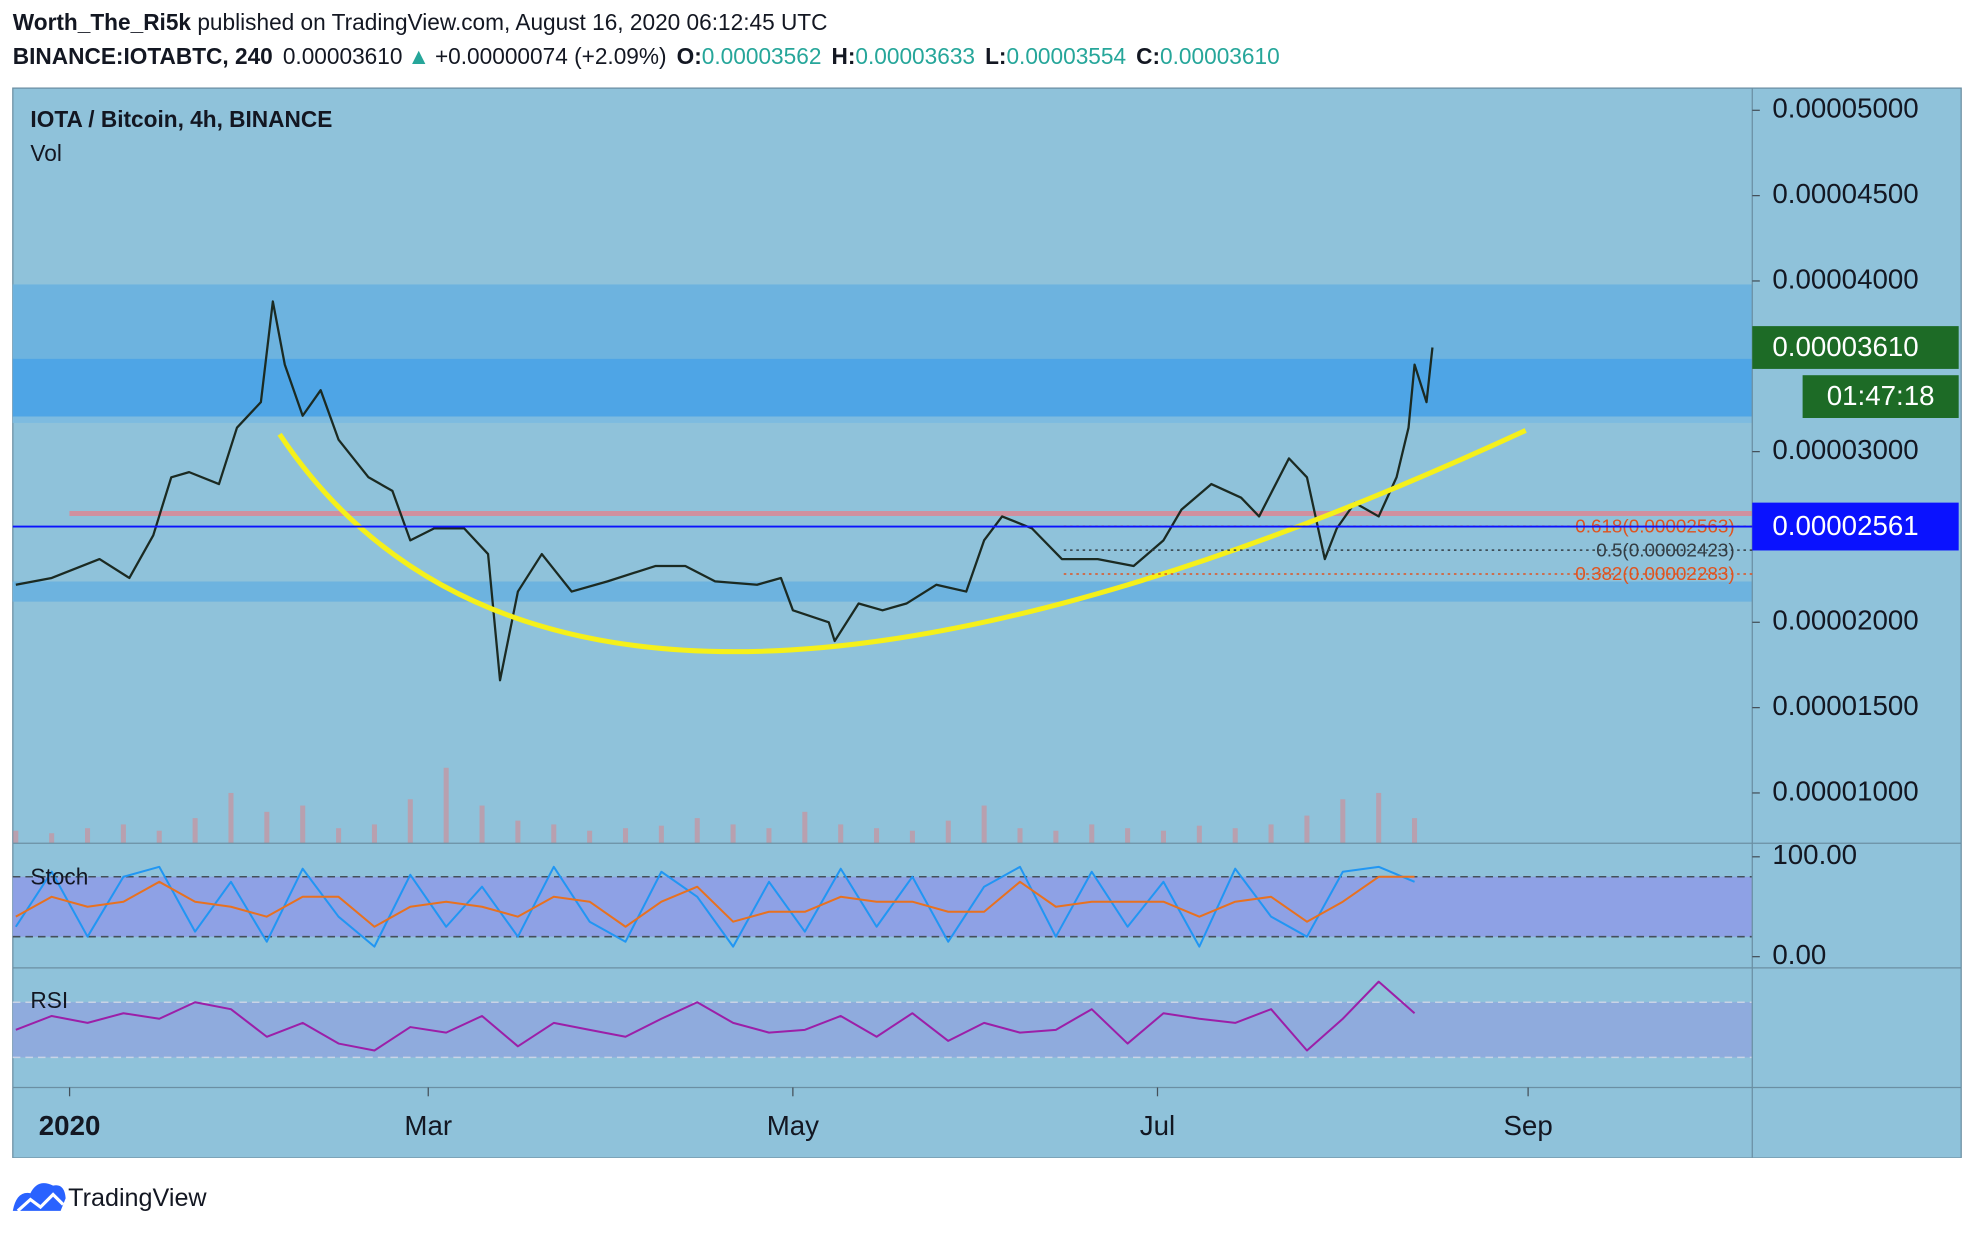 This screenshot has height=1236, width=1974. Describe the element at coordinates (995, 56) in the screenshot. I see `low-label: L:` at that location.